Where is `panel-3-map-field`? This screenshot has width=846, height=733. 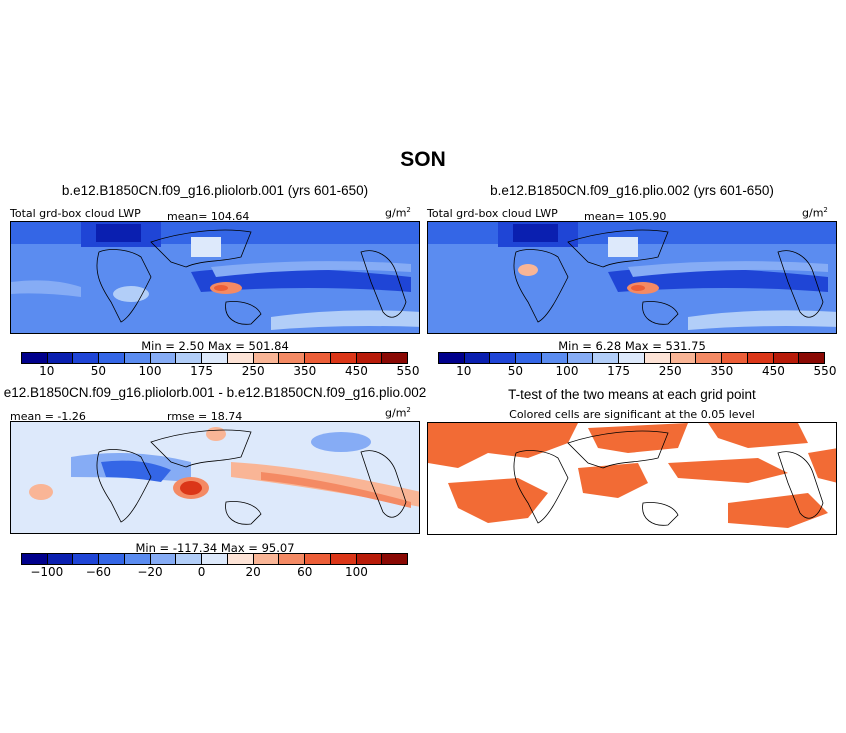
panel-3-map-field is located at coordinates (215, 477).